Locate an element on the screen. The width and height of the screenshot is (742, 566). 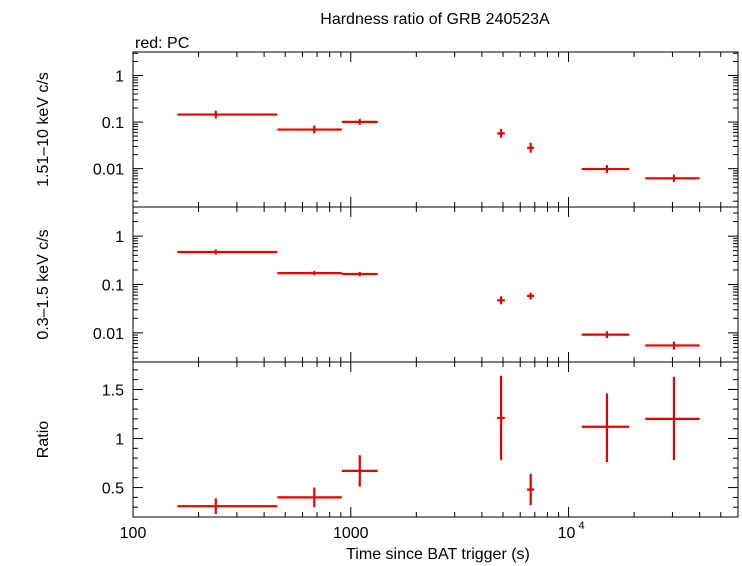
y-axis-label: 1.51–10 keV c/s is located at coordinates (43, 129).